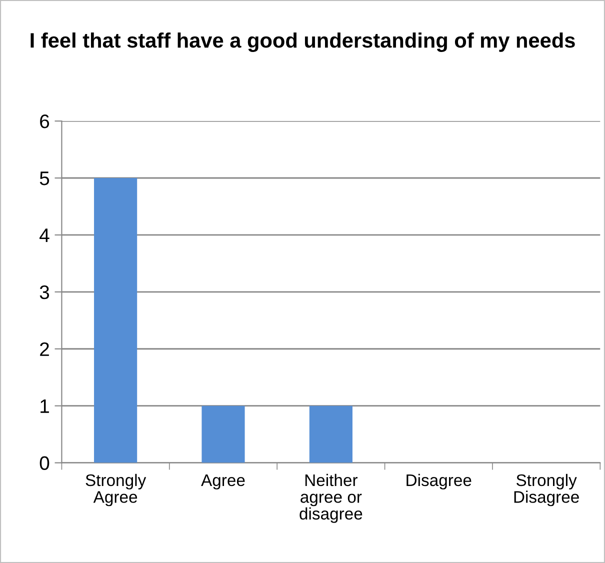 Image resolution: width=605 pixels, height=563 pixels. Describe the element at coordinates (44, 406) in the screenshot. I see `y-tick-label: 1` at that location.